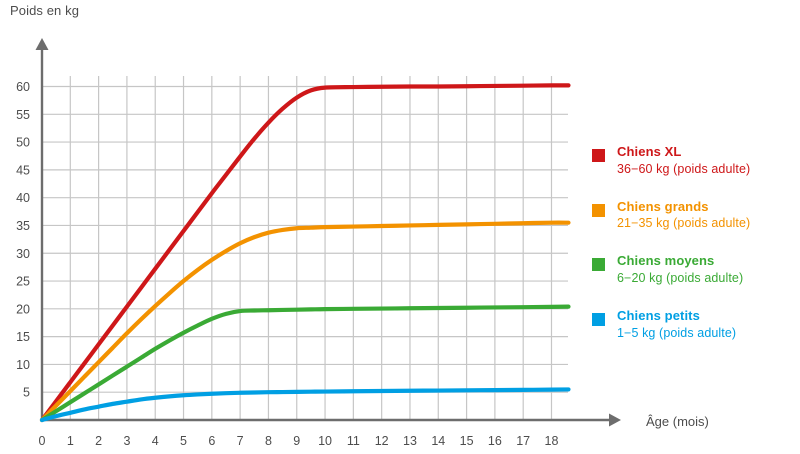 This screenshot has height=454, width=800. What do you see at coordinates (26, 393) in the screenshot?
I see `y-tick-label: 5` at bounding box center [26, 393].